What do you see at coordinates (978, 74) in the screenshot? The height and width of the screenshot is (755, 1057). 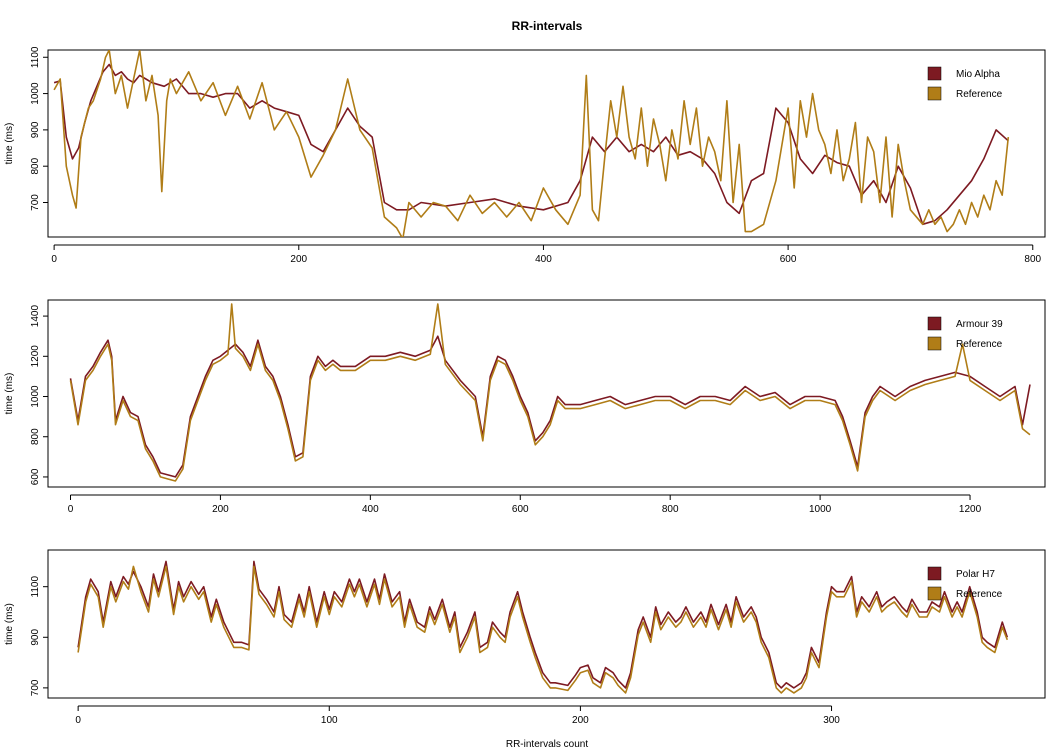 I see `legend-label: Mio Alpha` at bounding box center [978, 74].